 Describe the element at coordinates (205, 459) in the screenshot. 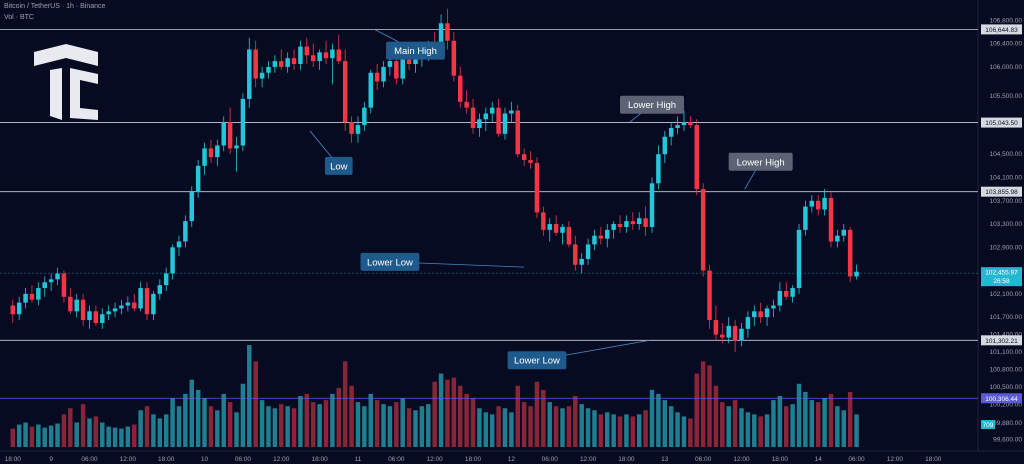

I see `x-tick-label: 10` at that location.